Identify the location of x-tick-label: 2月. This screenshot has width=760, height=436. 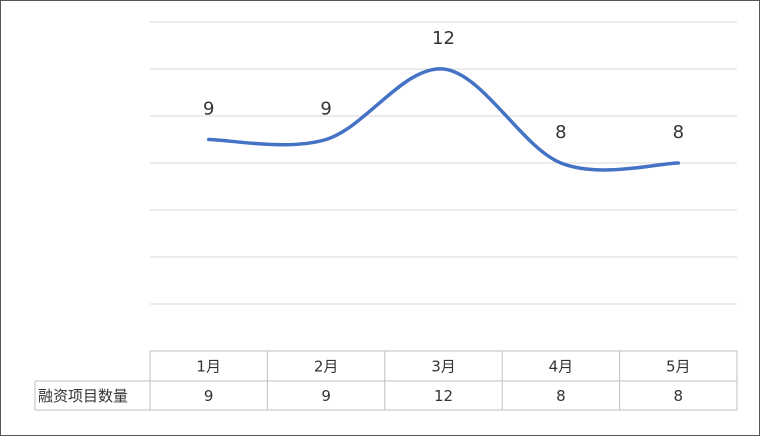
(326, 367).